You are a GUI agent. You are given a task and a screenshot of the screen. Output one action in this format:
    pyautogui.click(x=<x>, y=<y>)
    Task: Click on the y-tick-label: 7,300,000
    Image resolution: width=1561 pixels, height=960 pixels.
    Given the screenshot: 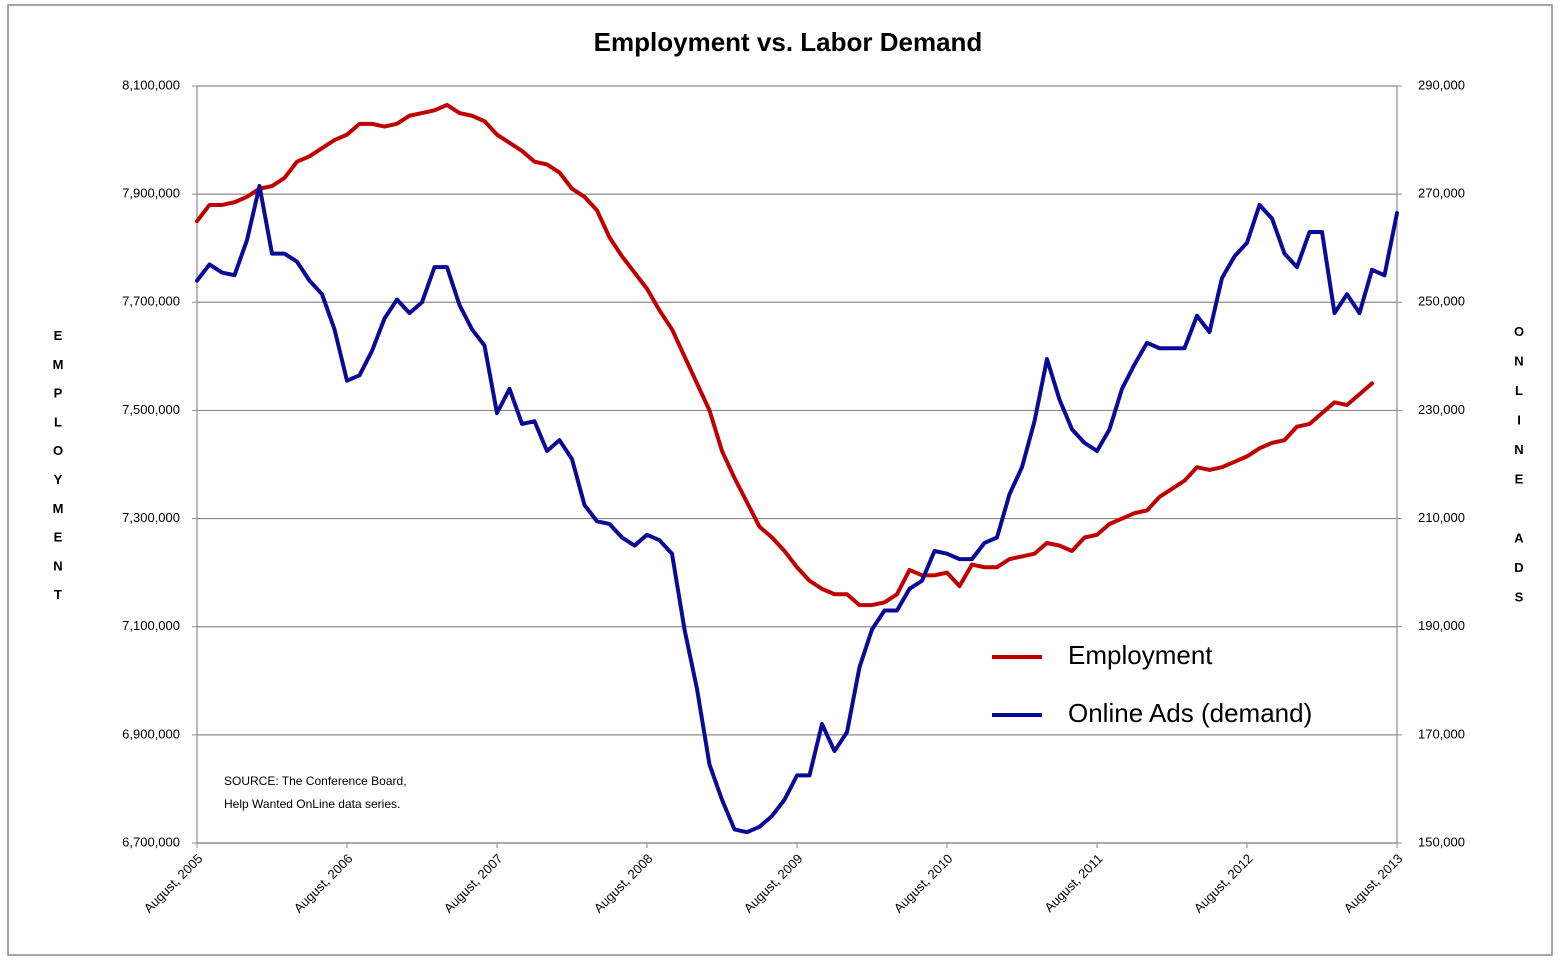 What is the action you would take?
    pyautogui.click(x=151, y=517)
    